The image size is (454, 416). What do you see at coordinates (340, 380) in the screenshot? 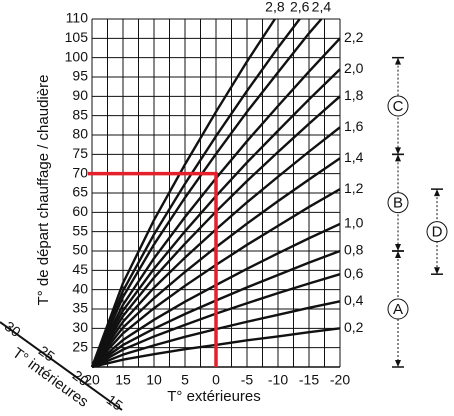
I see `x-tick-label: -20` at bounding box center [340, 380].